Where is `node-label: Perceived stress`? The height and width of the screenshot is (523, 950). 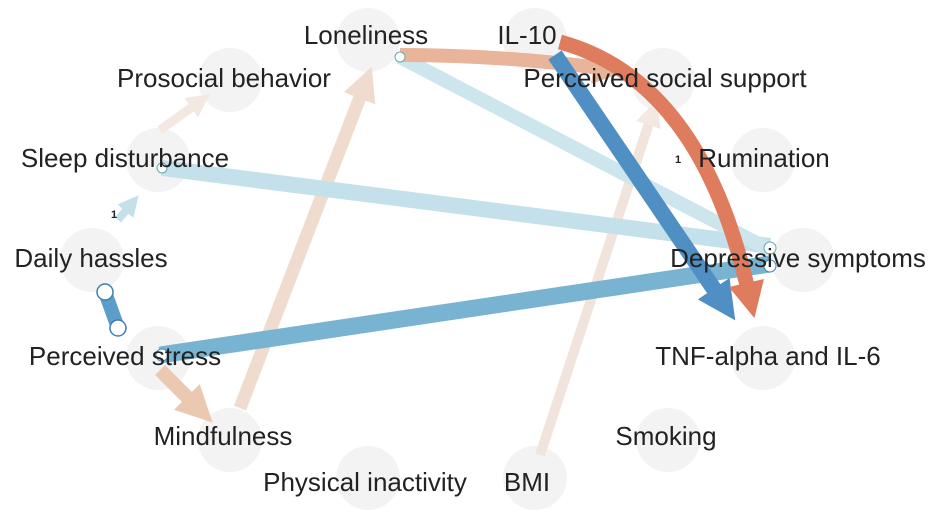 node-label: Perceived stress is located at coordinates (125, 356).